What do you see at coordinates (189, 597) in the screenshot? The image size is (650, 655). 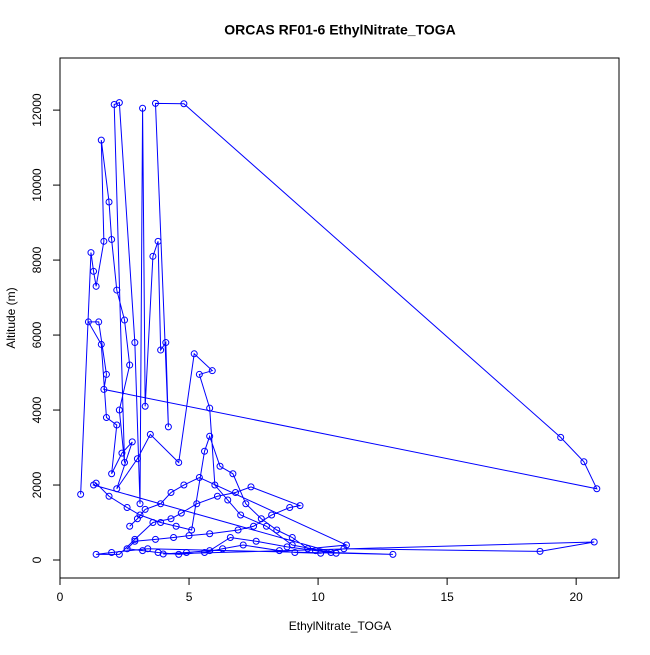 I see `x-tick-label: 5` at bounding box center [189, 597].